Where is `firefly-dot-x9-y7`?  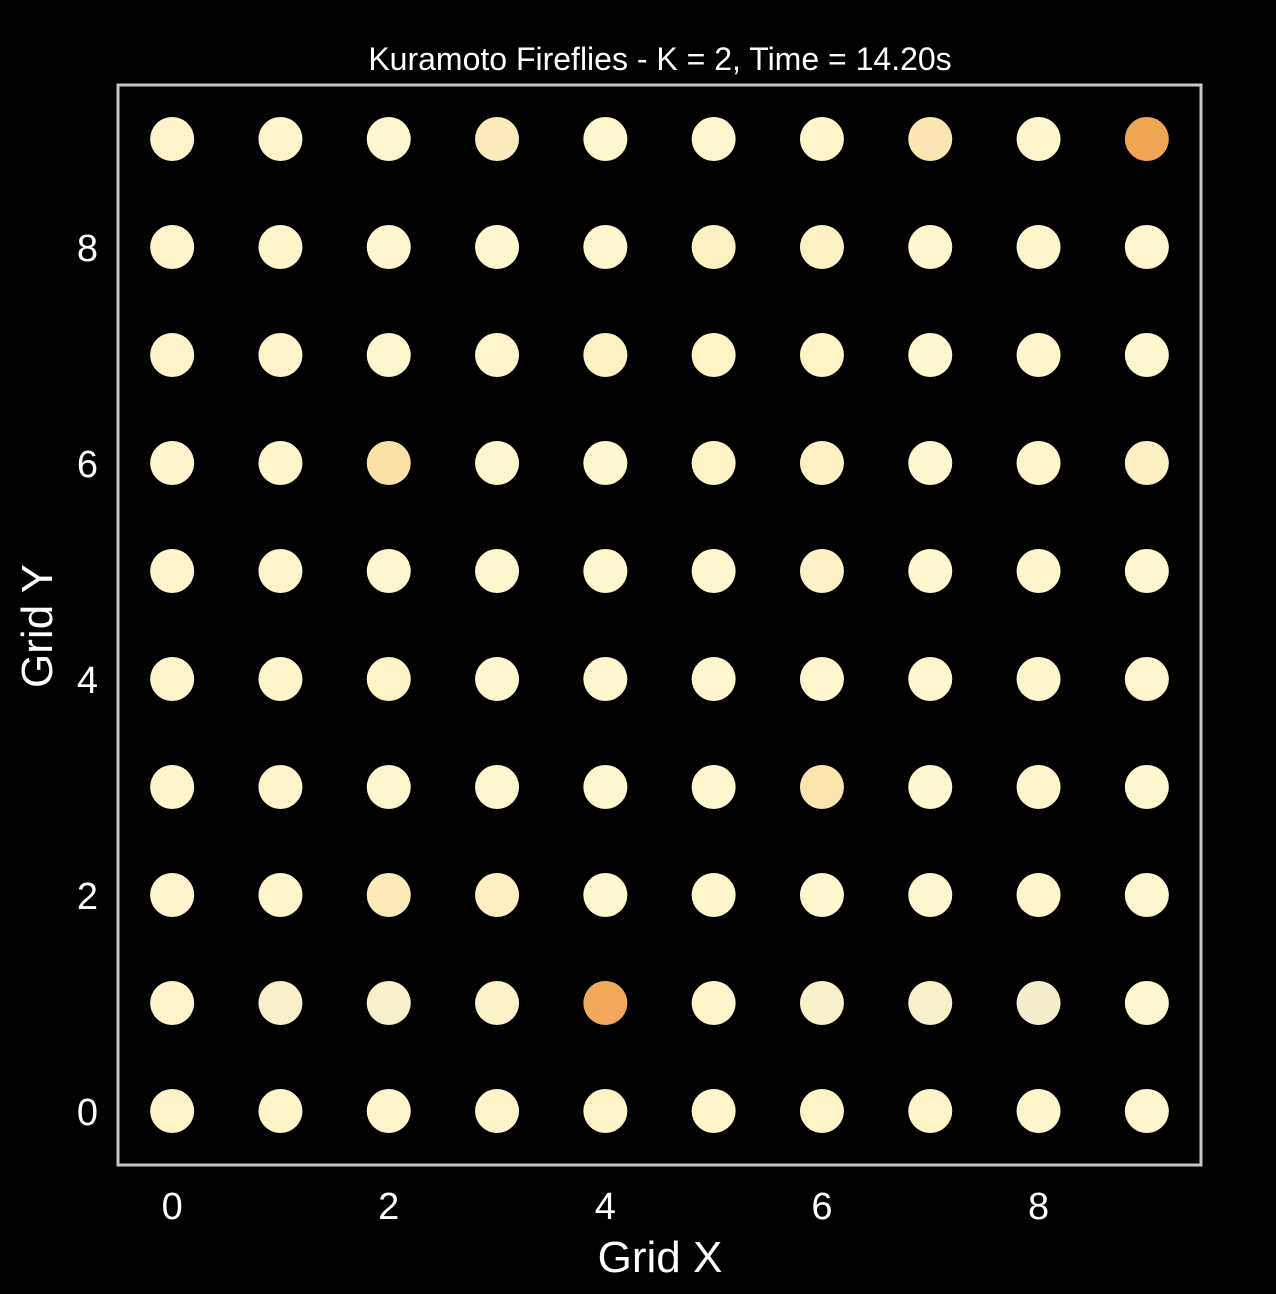
firefly-dot-x9-y7 is located at coordinates (1146, 355).